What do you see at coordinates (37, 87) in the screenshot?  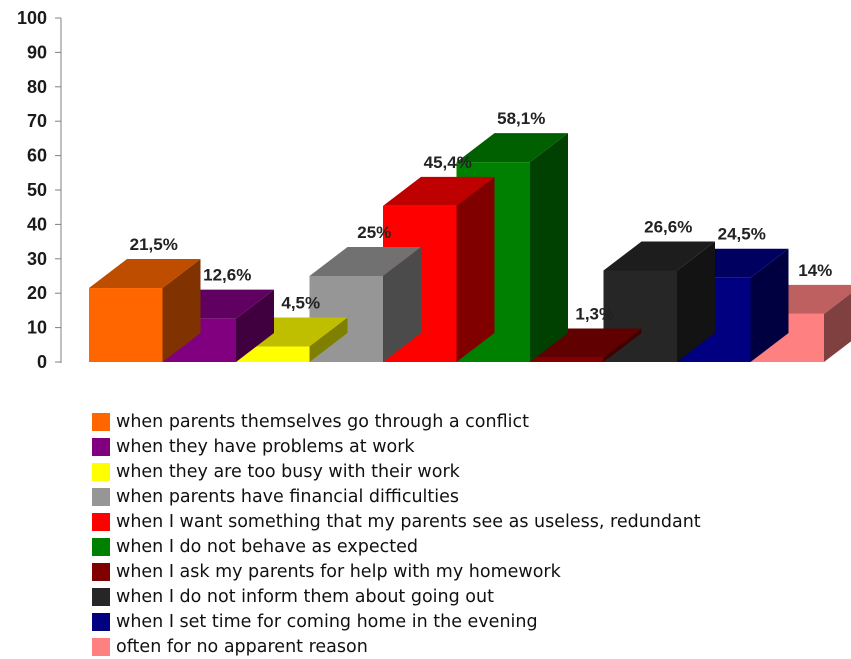 I see `y-tick-label: 80` at bounding box center [37, 87].